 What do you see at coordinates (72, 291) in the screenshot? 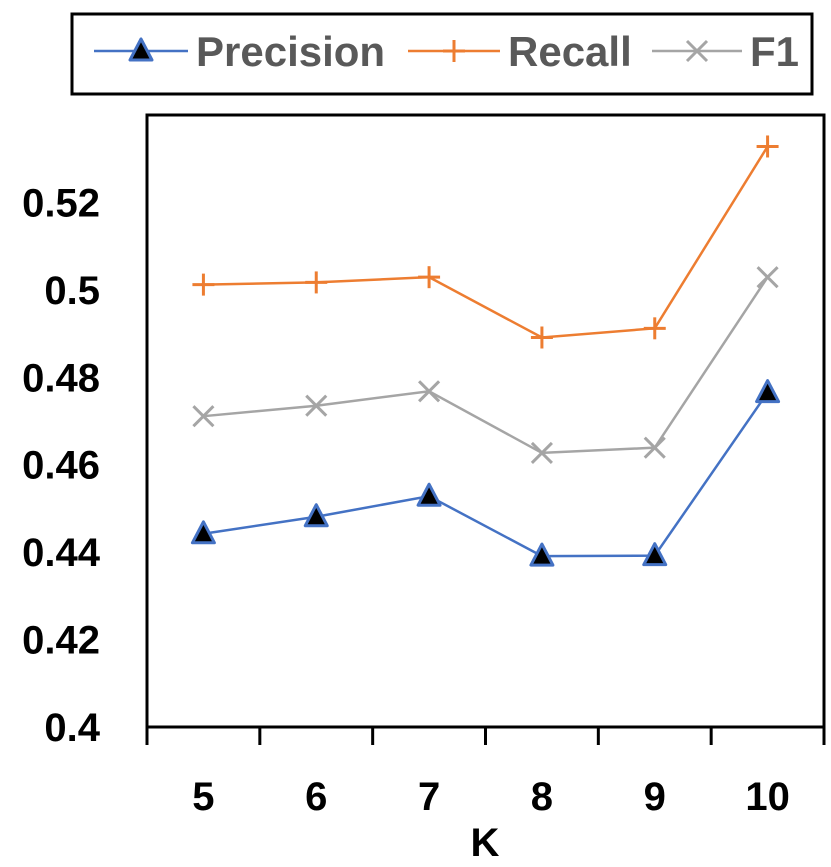
I see `y-tick-label: 0.5` at bounding box center [72, 291].